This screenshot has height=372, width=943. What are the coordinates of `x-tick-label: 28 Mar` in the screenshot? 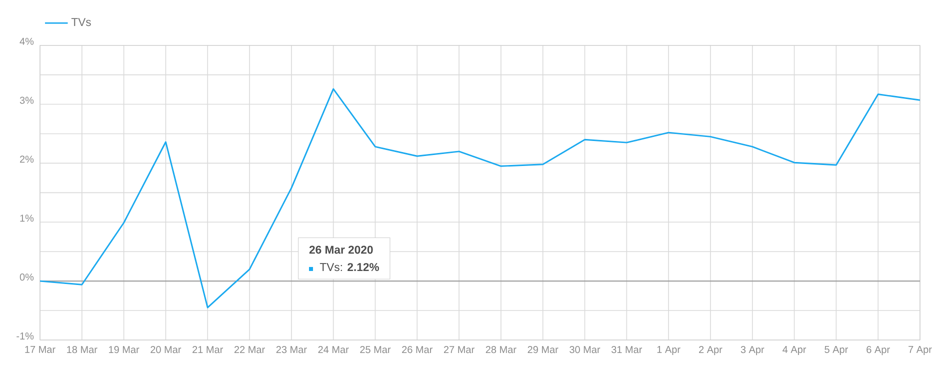 It's located at (501, 350).